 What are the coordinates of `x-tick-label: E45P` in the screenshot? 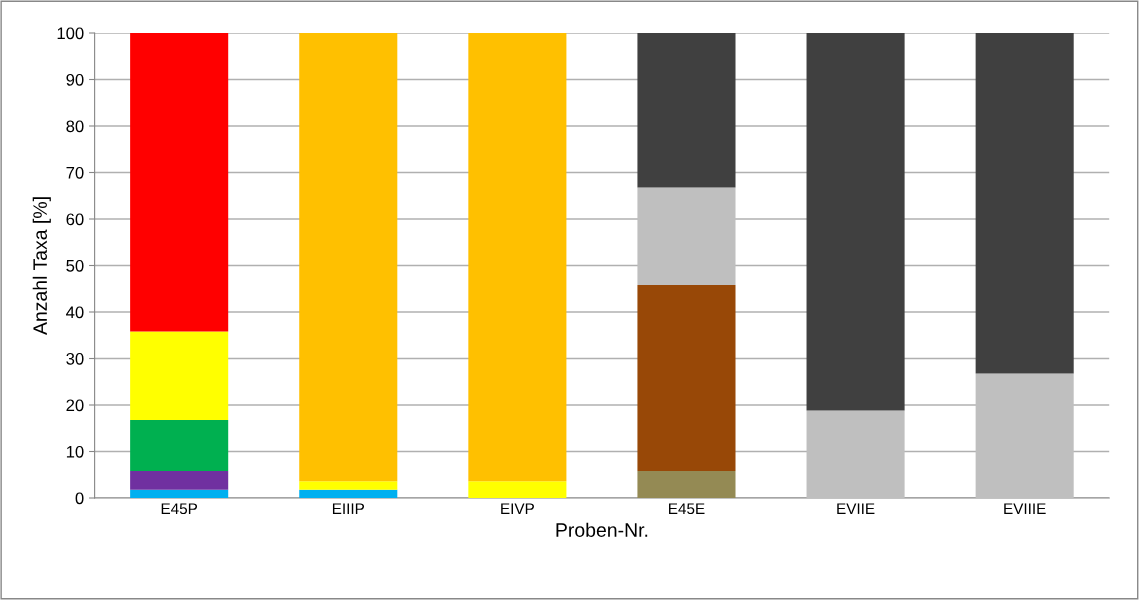 It's located at (179, 509).